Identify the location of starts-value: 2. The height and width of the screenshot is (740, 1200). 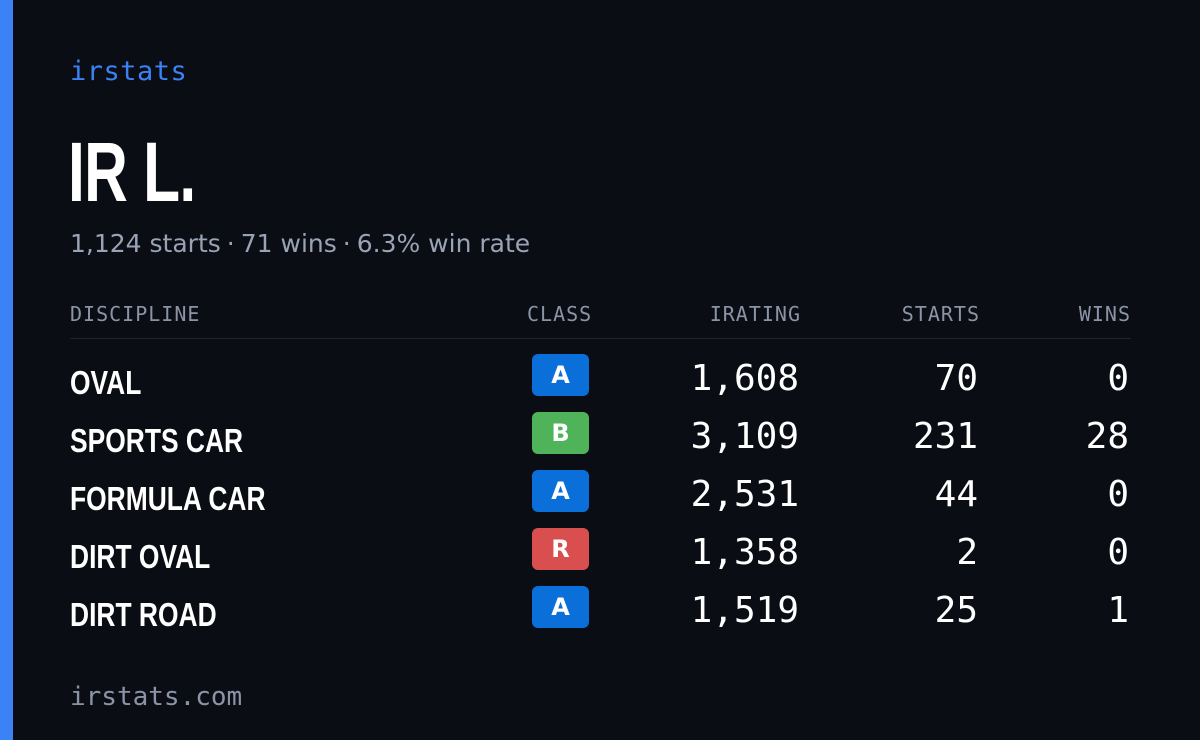
(967, 552).